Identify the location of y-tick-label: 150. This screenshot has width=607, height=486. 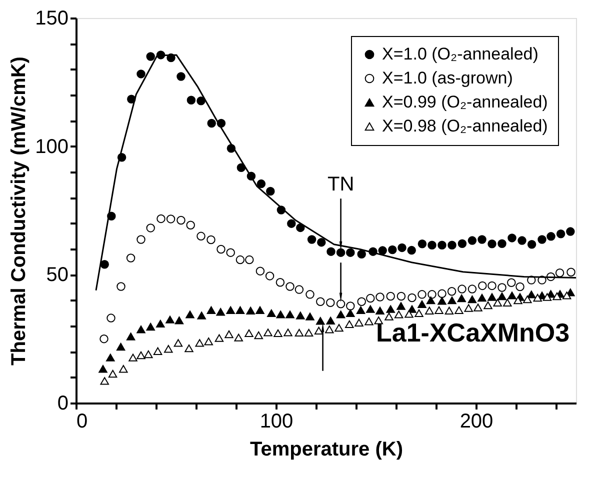
(51, 19).